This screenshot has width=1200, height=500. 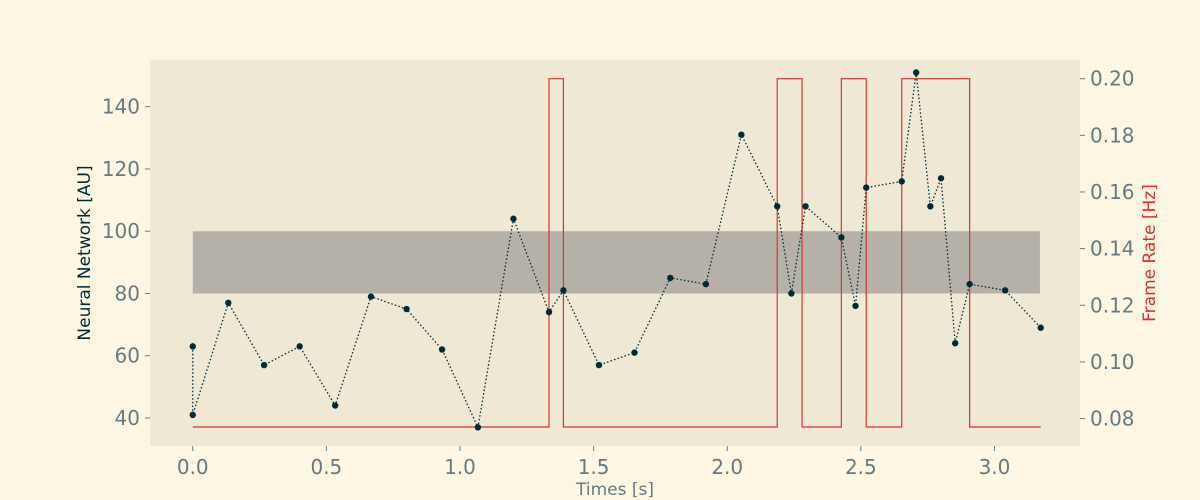 What do you see at coordinates (1150, 253) in the screenshot?
I see `y-right-axis-label: Frame Rate [Hz]` at bounding box center [1150, 253].